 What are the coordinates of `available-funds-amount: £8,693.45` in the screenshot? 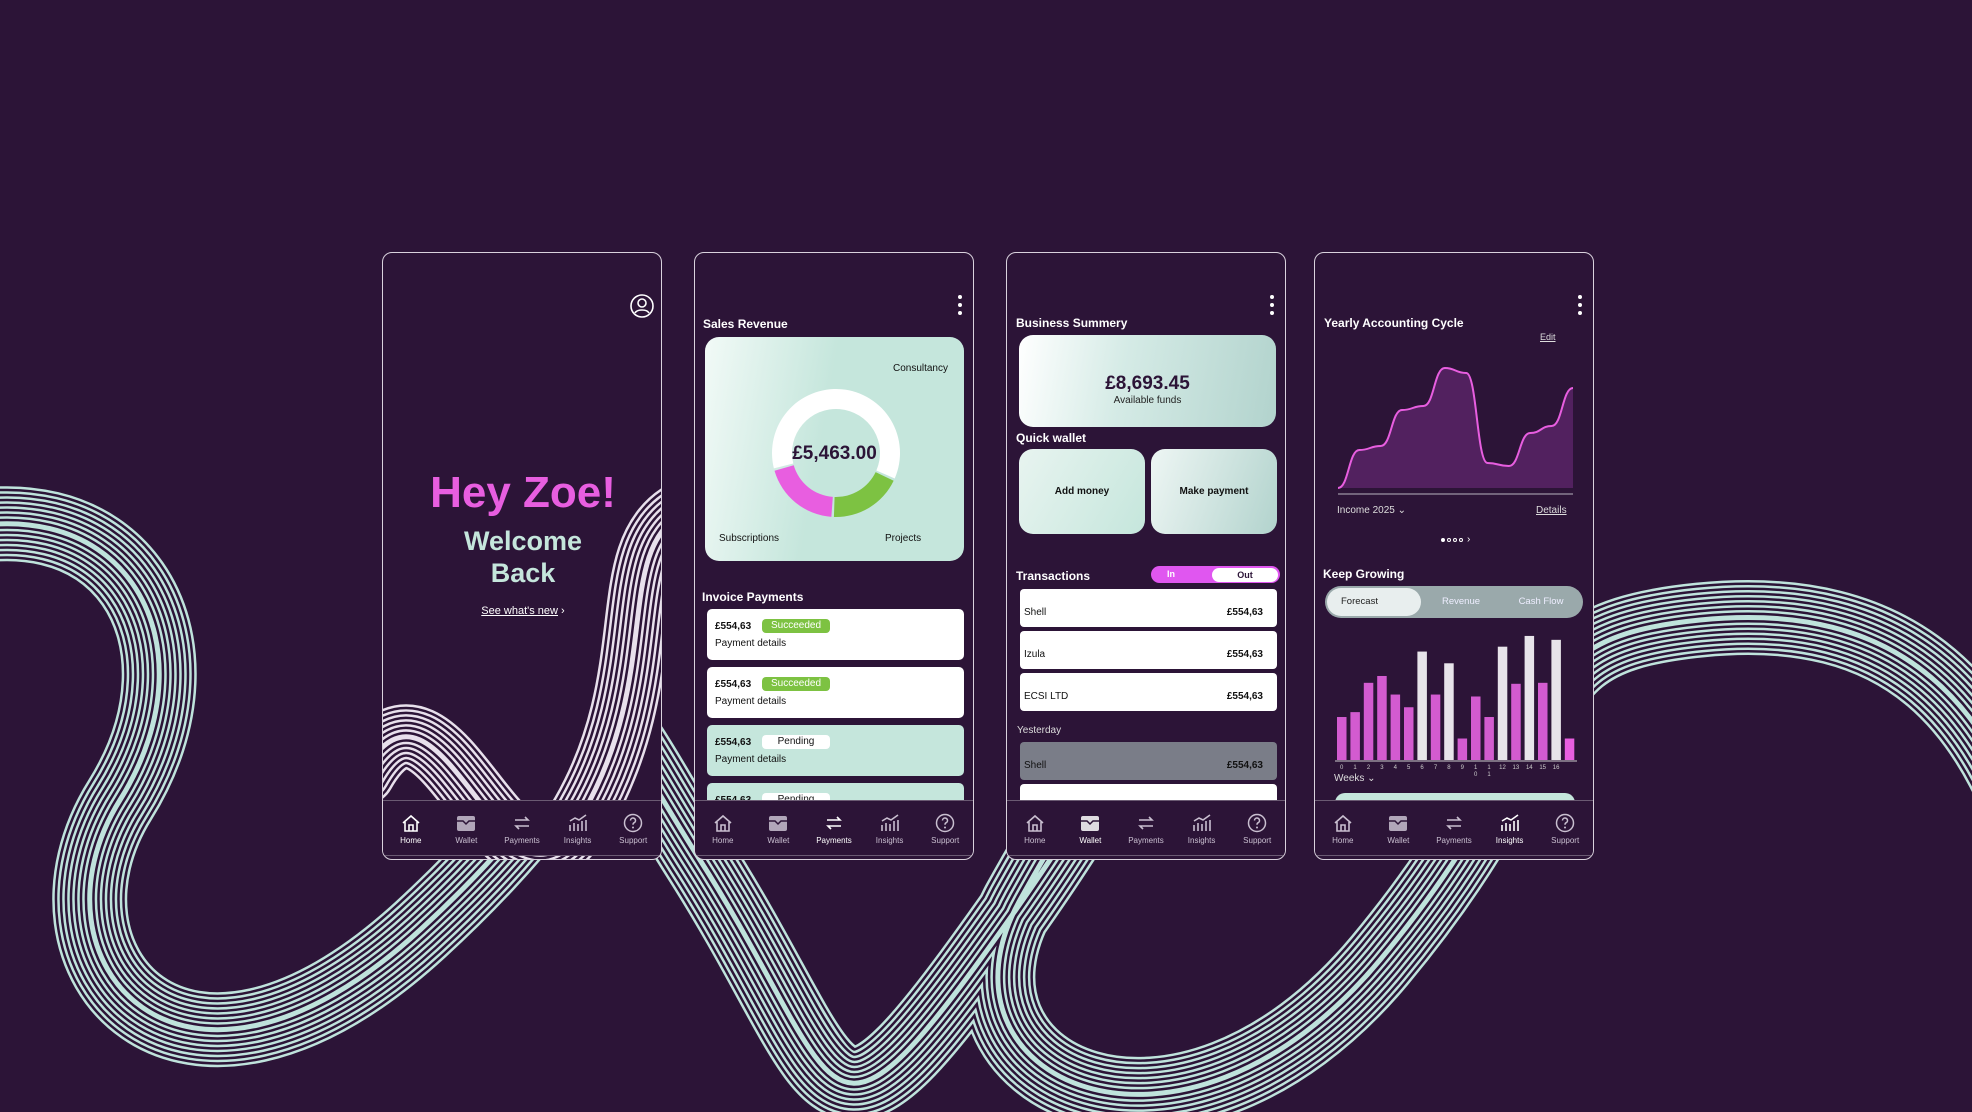 It's located at (1147, 383).